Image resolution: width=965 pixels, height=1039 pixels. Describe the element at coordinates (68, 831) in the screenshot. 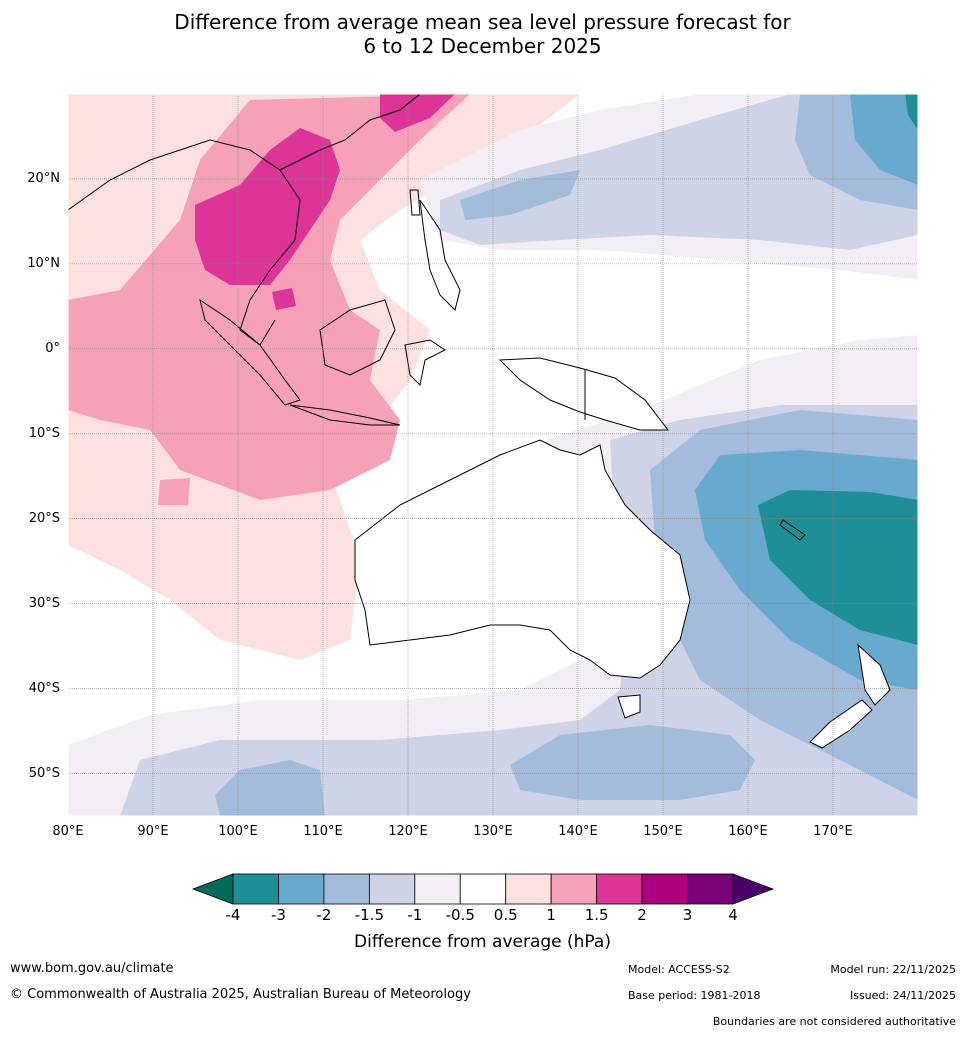

I see `longitude-label: 80°E` at that location.